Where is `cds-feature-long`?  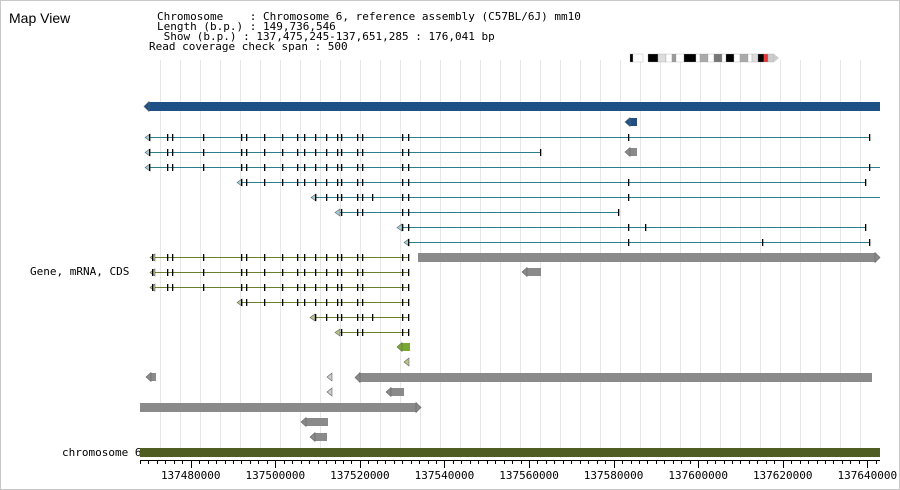
cds-feature-long is located at coordinates (647, 257).